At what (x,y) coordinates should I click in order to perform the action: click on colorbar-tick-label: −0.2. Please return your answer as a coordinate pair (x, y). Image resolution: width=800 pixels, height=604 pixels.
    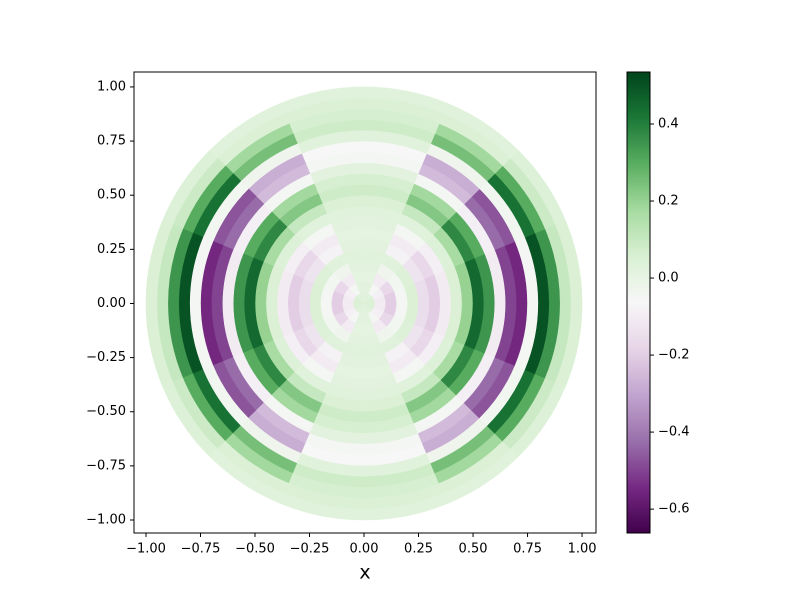
    Looking at the image, I should click on (674, 355).